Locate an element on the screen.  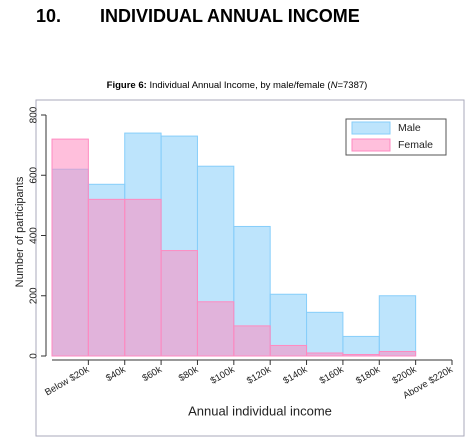
legend-label: Female is located at coordinates (415, 145).